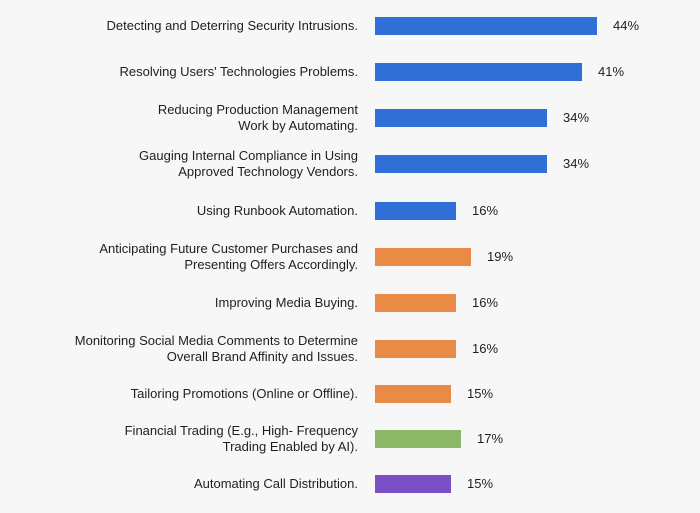  Describe the element at coordinates (286, 302) in the screenshot. I see `category-label-line: Improving Media Buying.` at that location.